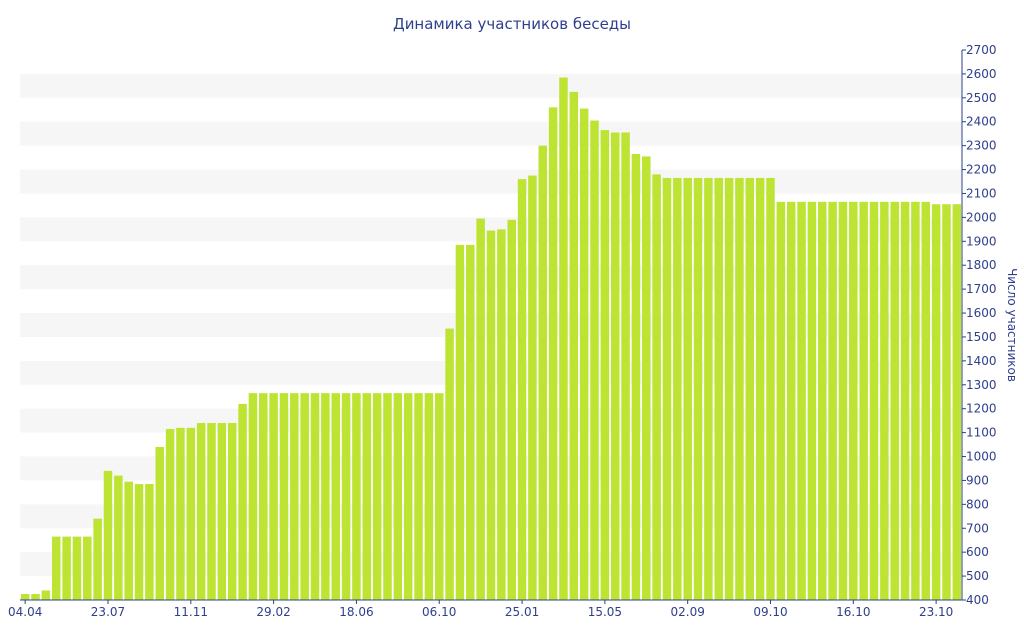  I want to click on y-tick-label: 2300, so click(981, 146).